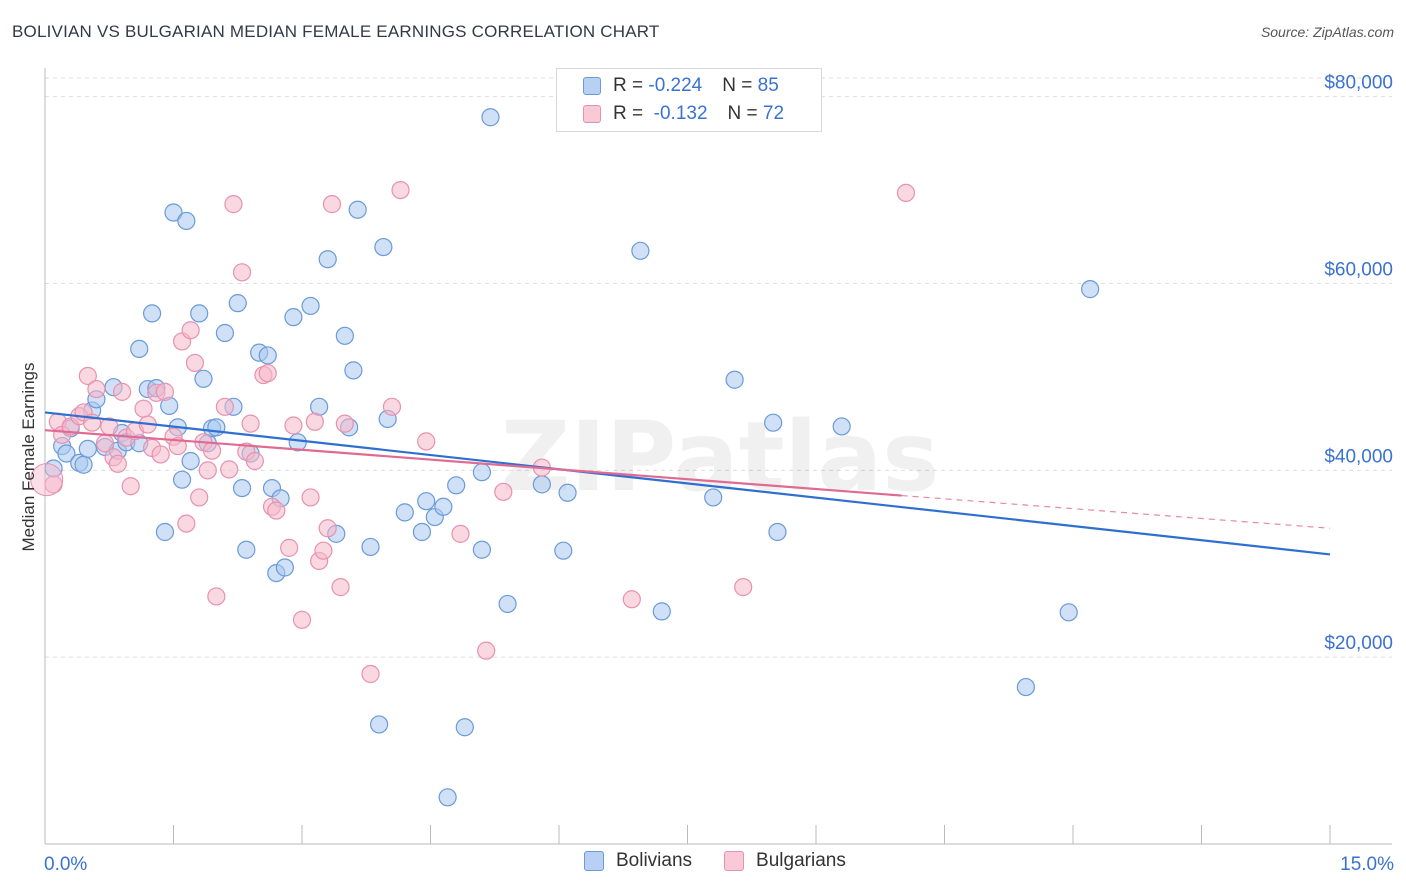  What do you see at coordinates (1327, 32) in the screenshot?
I see `source-label: Source: ZipAtlas.com` at bounding box center [1327, 32].